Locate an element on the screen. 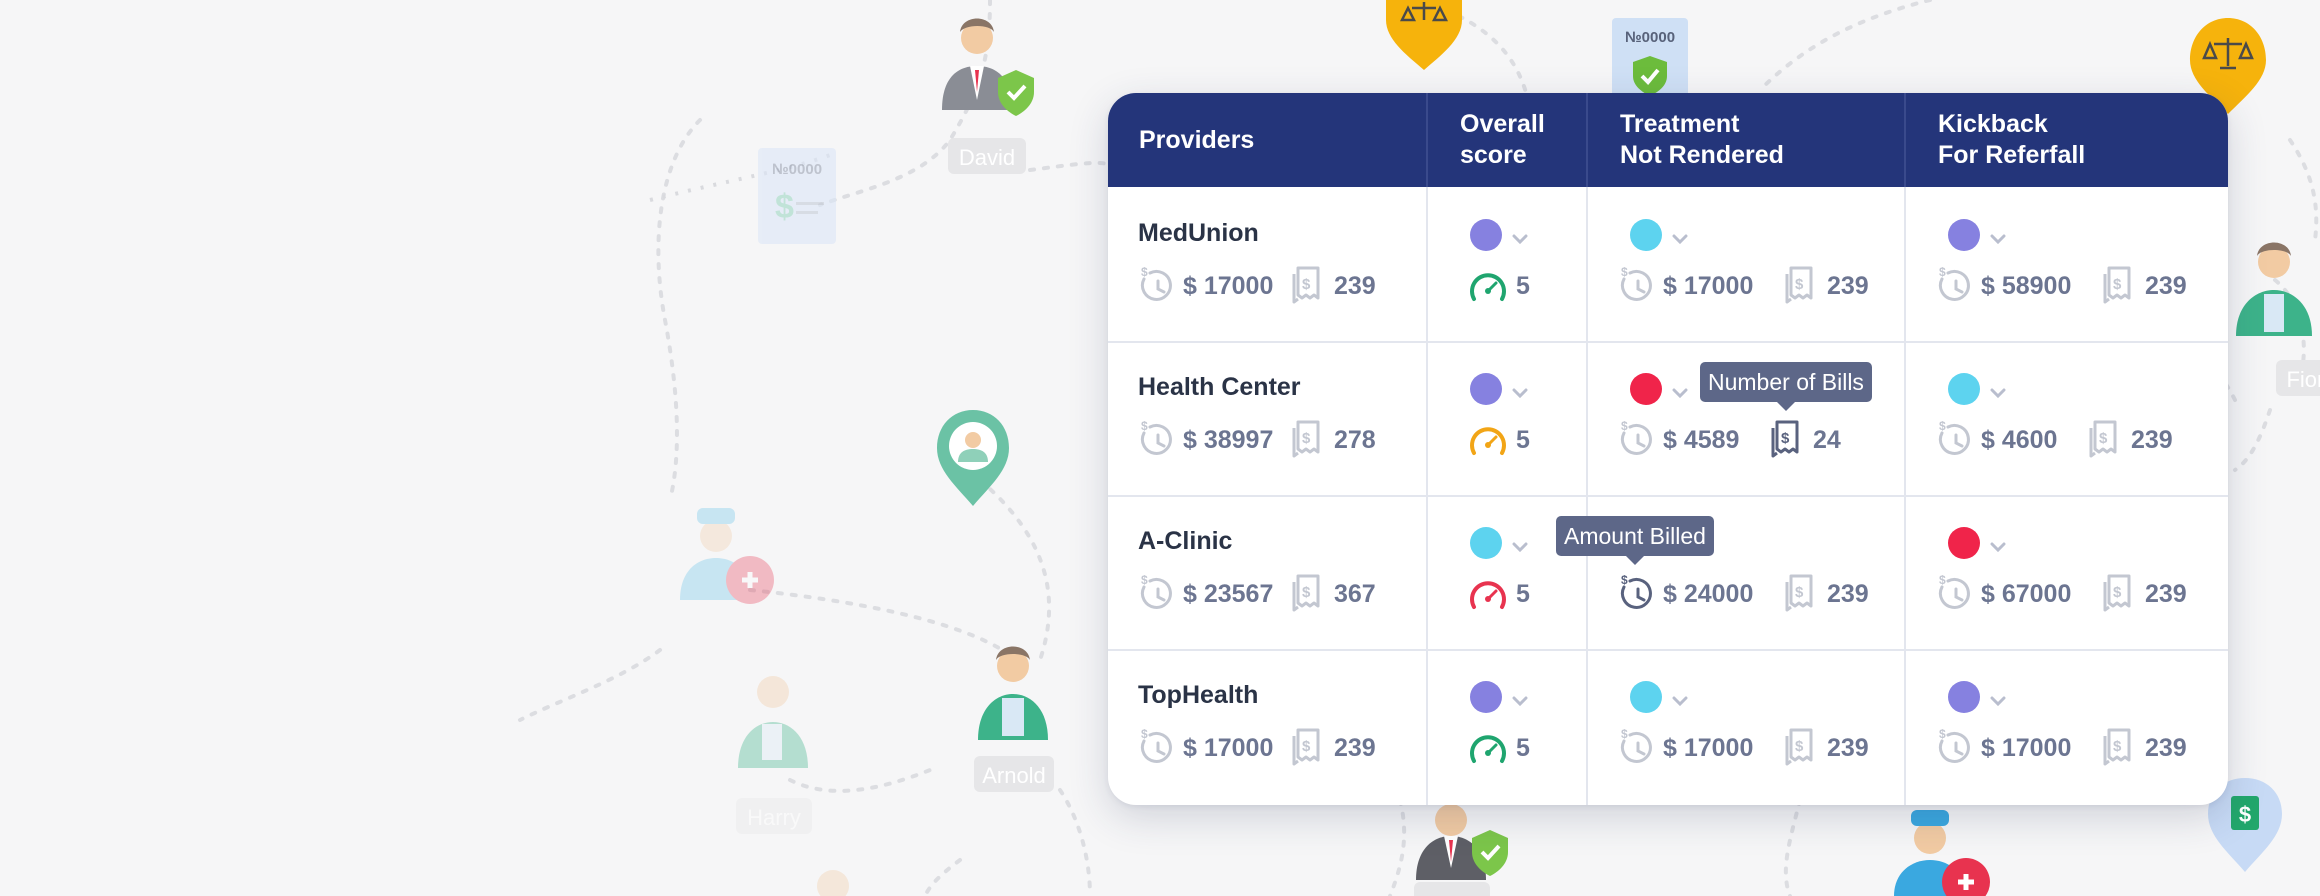 Image resolution: width=2320 pixels, height=896 pixels. provider-name: MedUnion is located at coordinates (1198, 233).